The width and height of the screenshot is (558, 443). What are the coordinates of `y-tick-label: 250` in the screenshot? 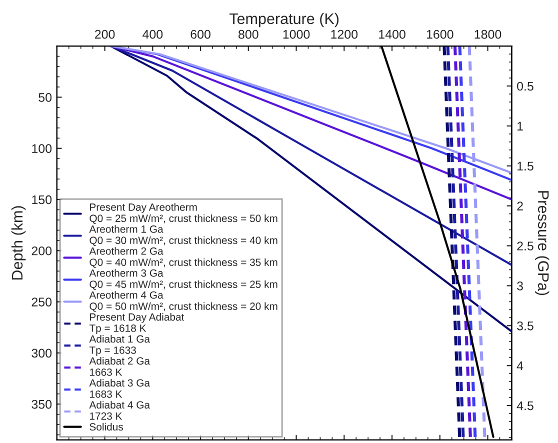 It's located at (42, 302).